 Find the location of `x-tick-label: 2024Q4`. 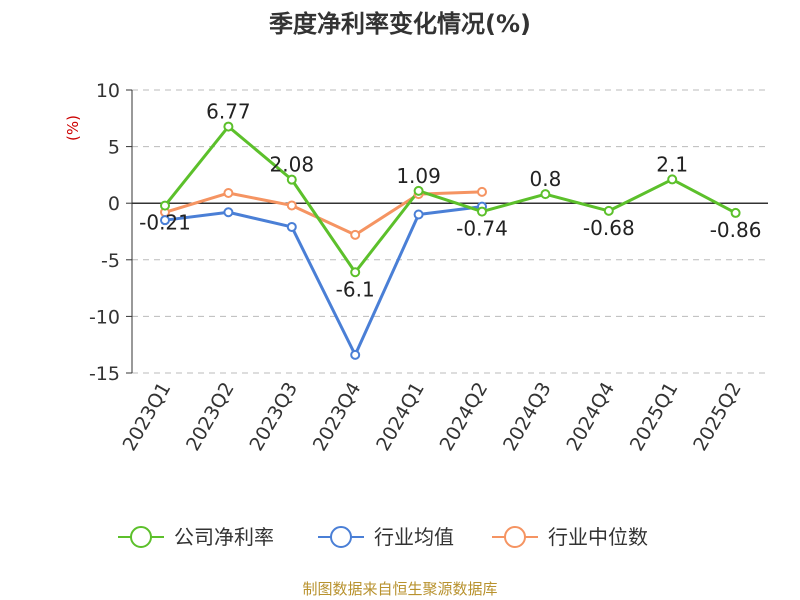

x-tick-label: 2024Q4 is located at coordinates (590, 417).